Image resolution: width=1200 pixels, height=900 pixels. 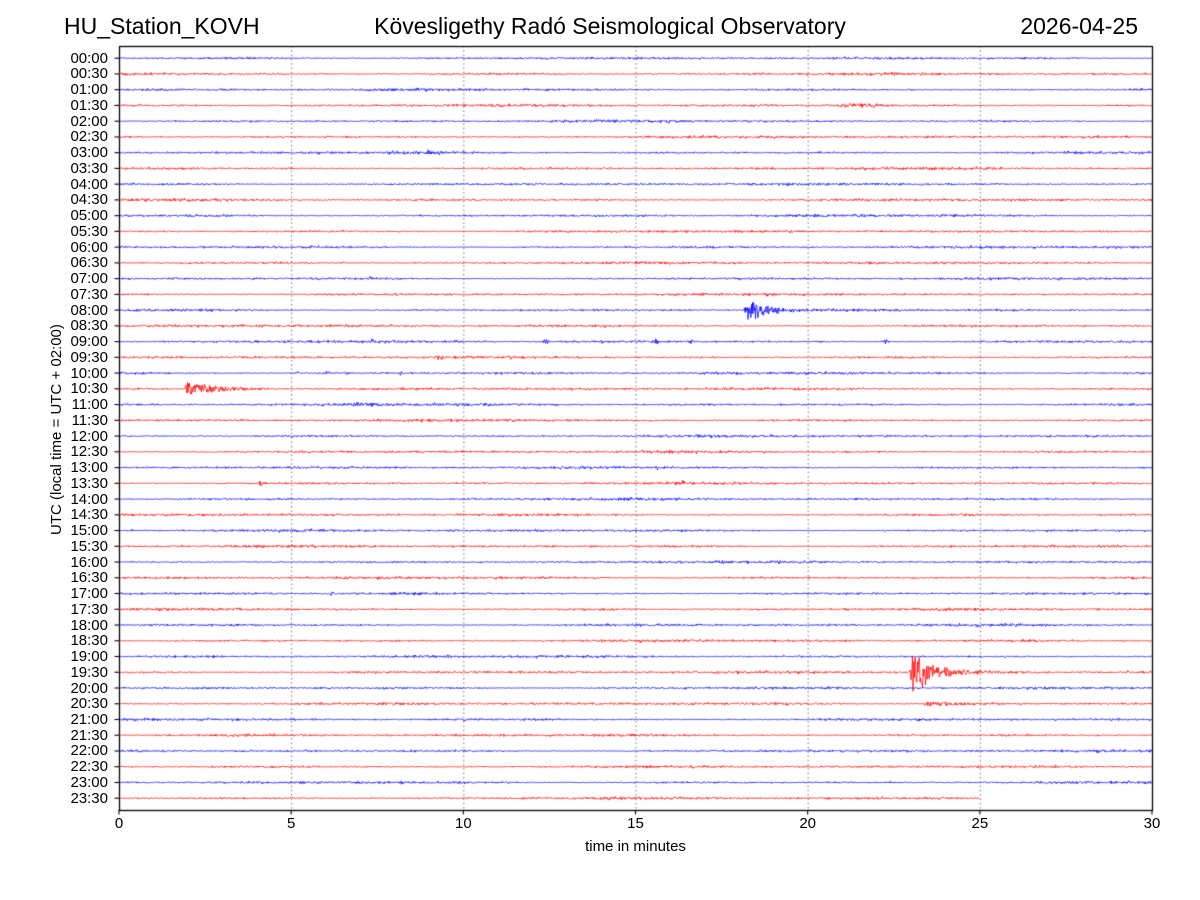 I want to click on x-tick-label: 30, so click(x=1152, y=823).